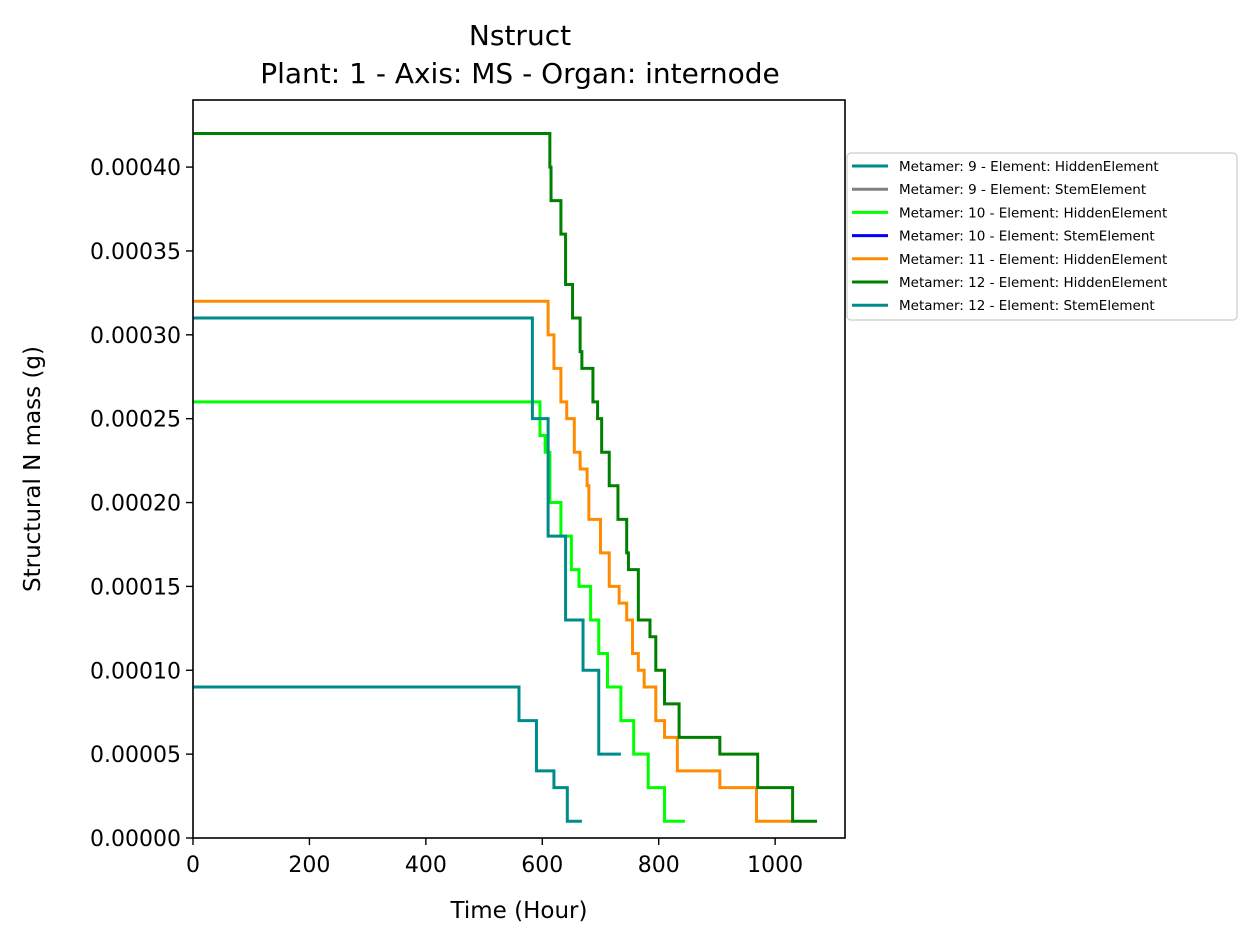  I want to click on x-tick-label: 1000, so click(775, 865).